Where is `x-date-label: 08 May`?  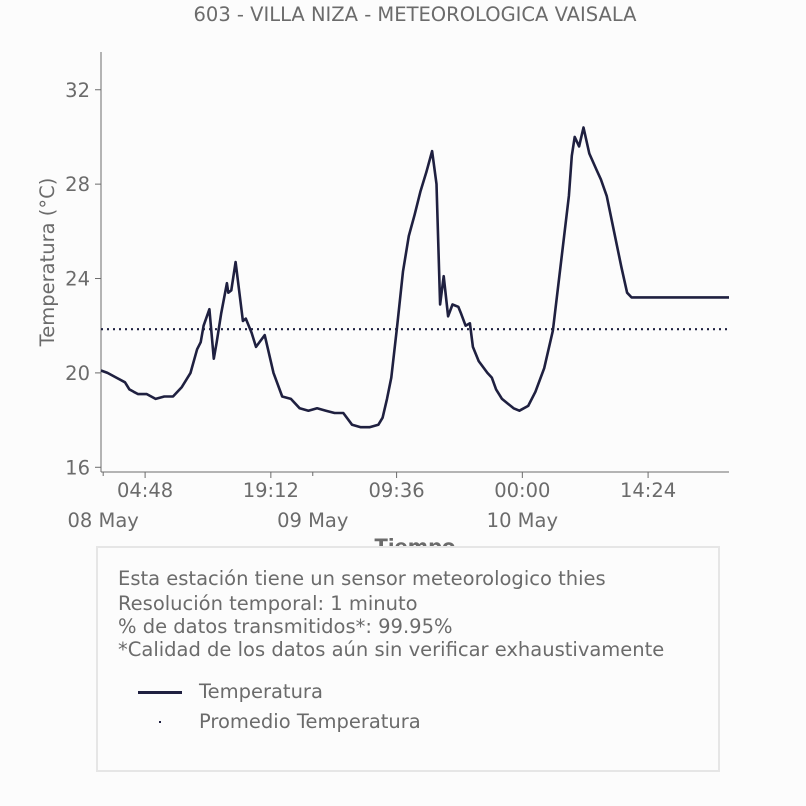 x-date-label: 08 May is located at coordinates (103, 520).